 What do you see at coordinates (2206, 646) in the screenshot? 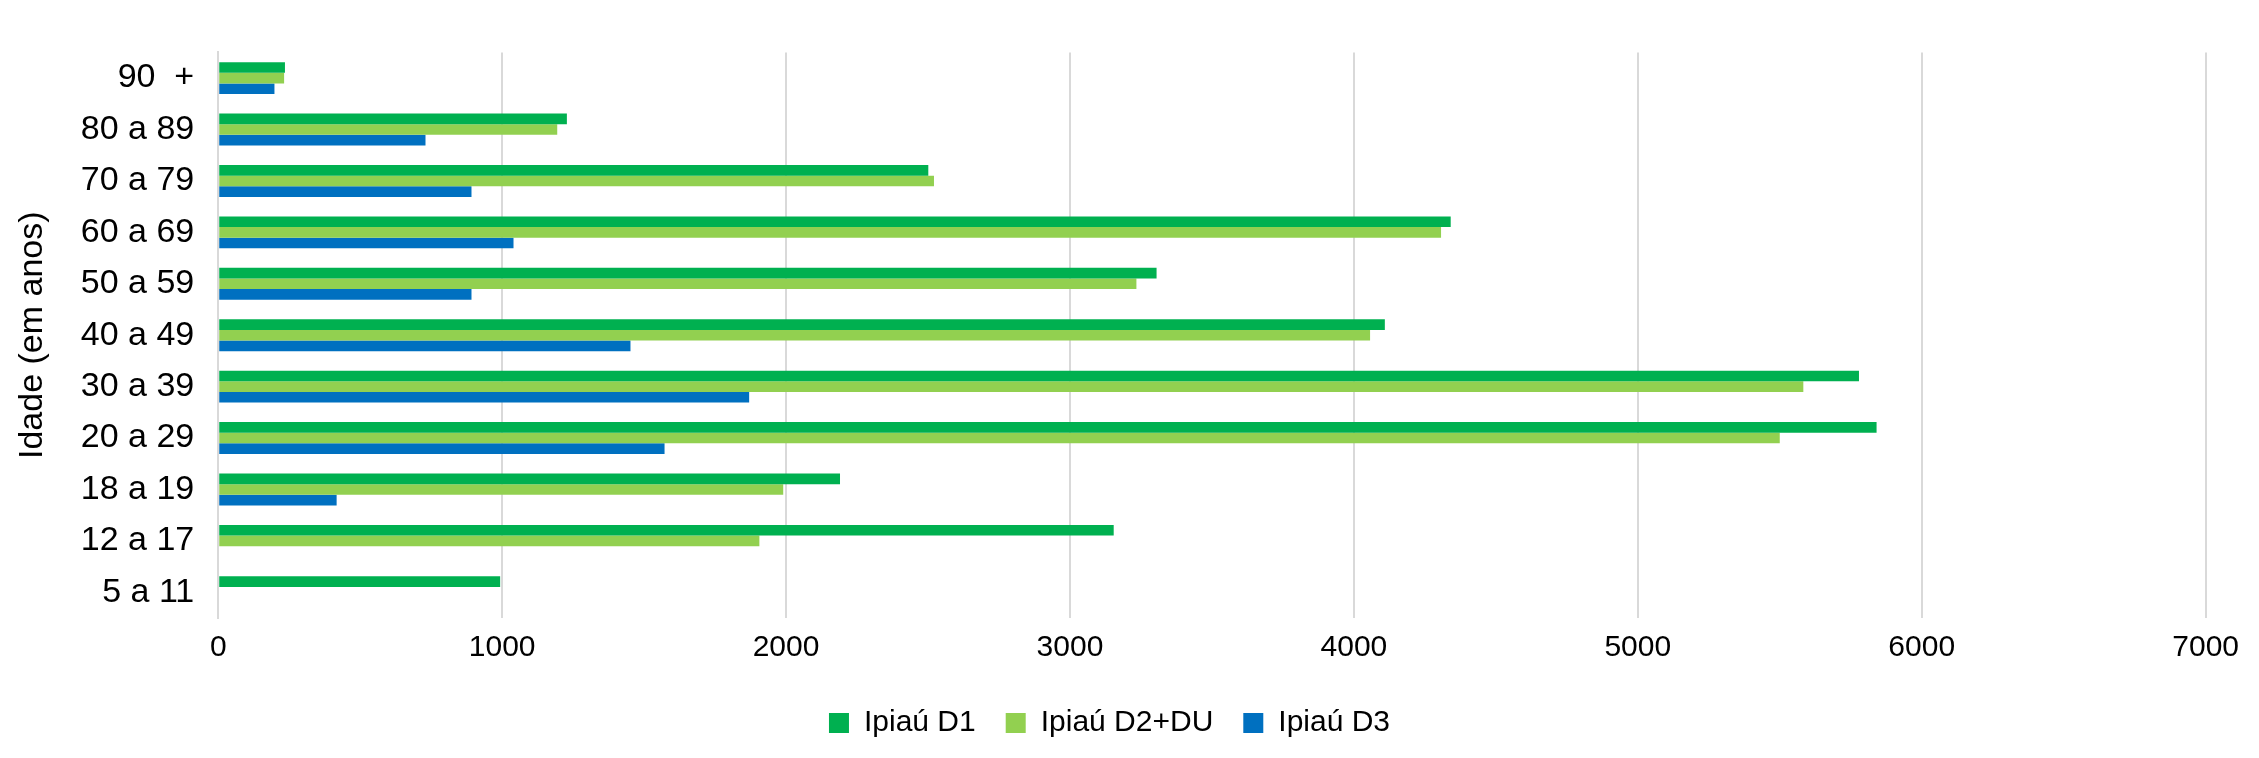
I see `x-tick-label: 7000` at bounding box center [2206, 646].